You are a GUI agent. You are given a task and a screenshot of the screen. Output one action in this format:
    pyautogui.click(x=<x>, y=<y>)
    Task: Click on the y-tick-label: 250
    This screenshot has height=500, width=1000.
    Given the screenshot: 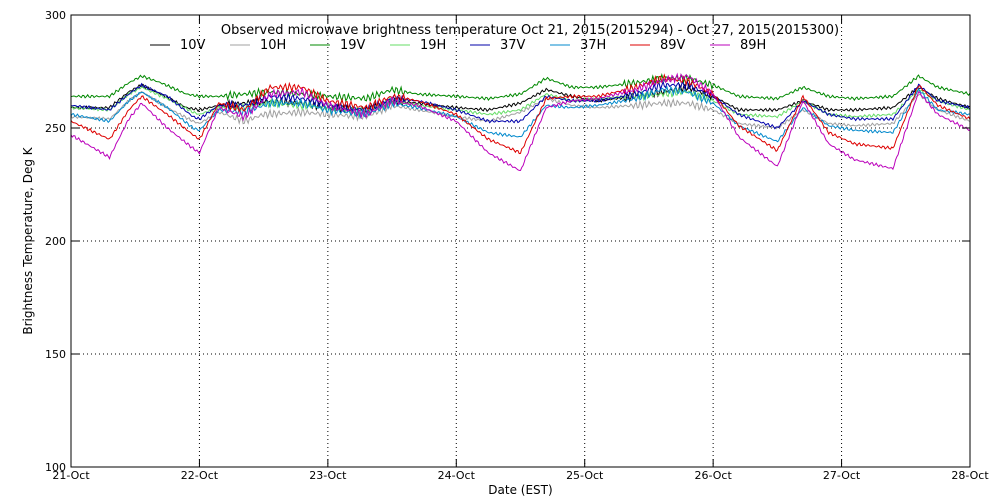 What is the action you would take?
    pyautogui.click(x=55, y=128)
    